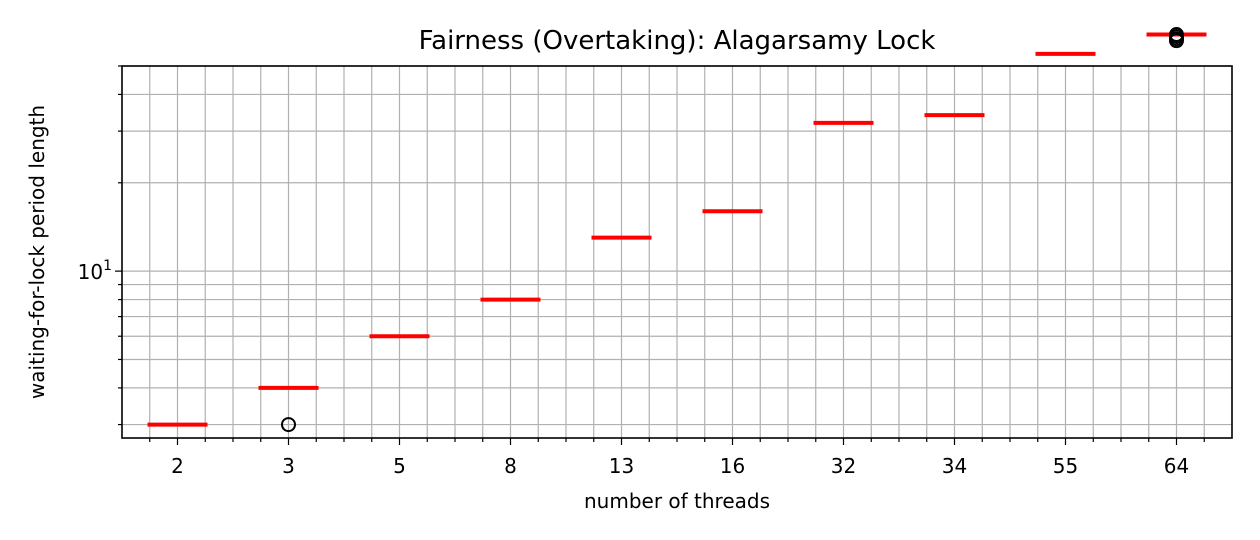  I want to click on x-tick-label: 34, so click(954, 466).